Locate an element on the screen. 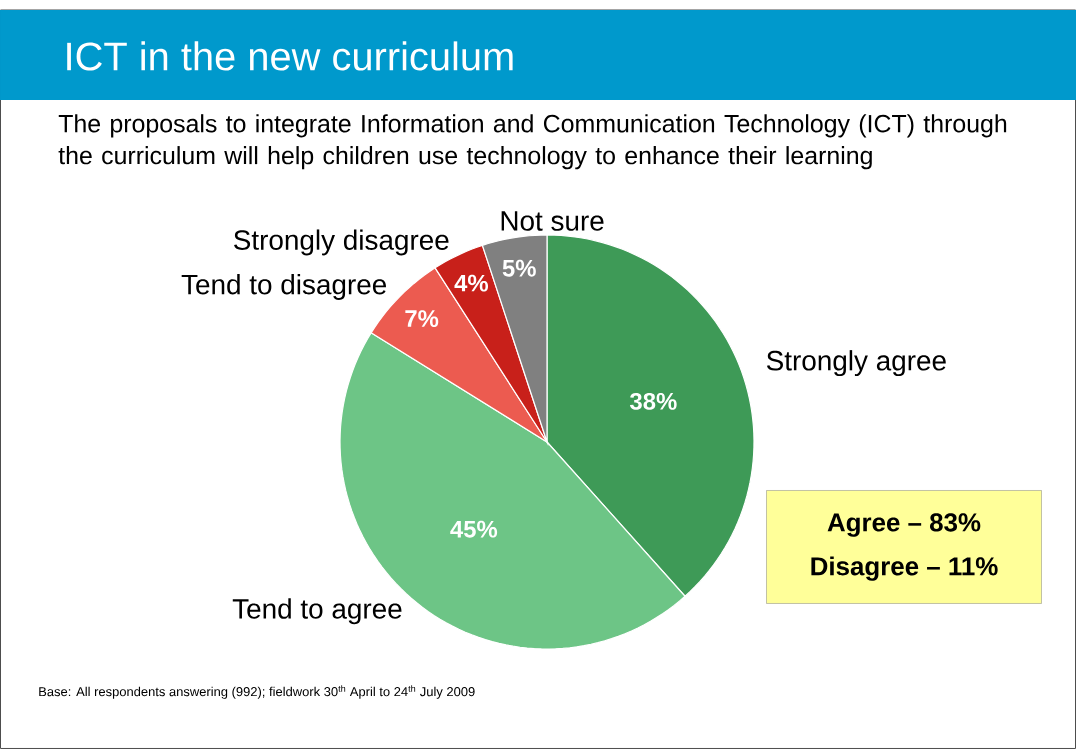 The image size is (1076, 749). slice-label: Tend to agree is located at coordinates (317, 611).